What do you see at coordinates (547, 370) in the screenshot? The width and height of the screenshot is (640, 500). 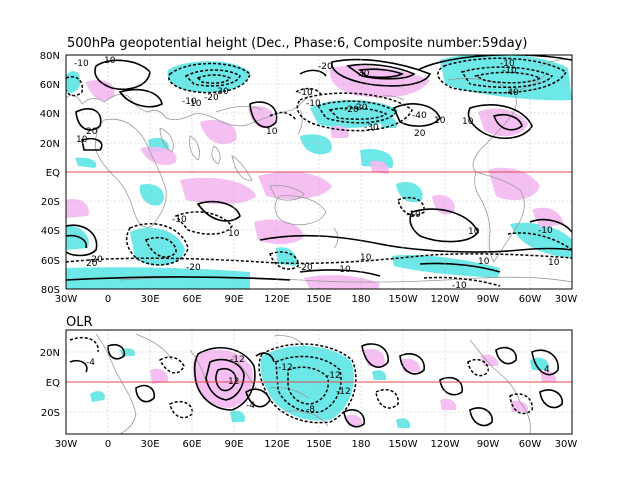 I see `contour-label: 4` at bounding box center [547, 370].